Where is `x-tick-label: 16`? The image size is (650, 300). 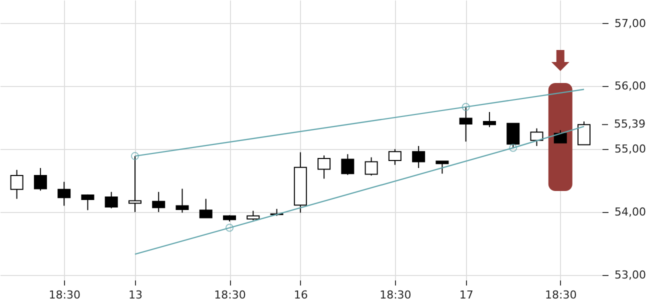 x-tick-label: 16 is located at coordinates (301, 294).